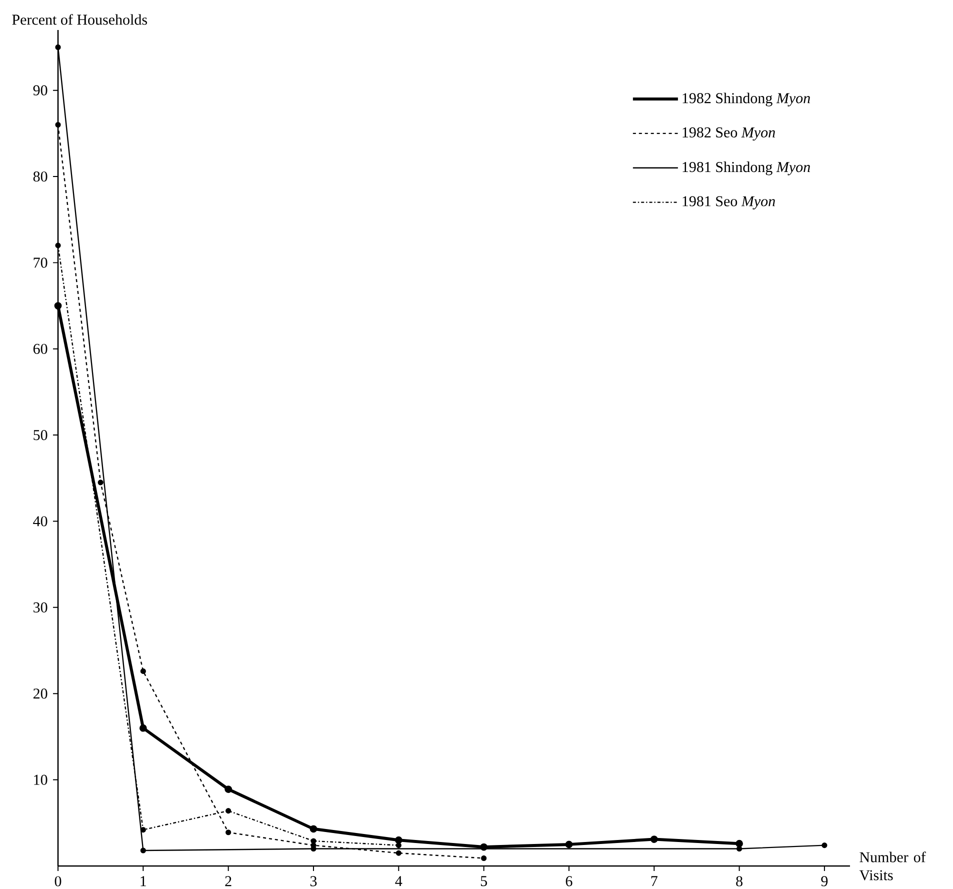 The image size is (953, 889). Describe the element at coordinates (143, 881) in the screenshot. I see `x-tick-label: 1` at that location.